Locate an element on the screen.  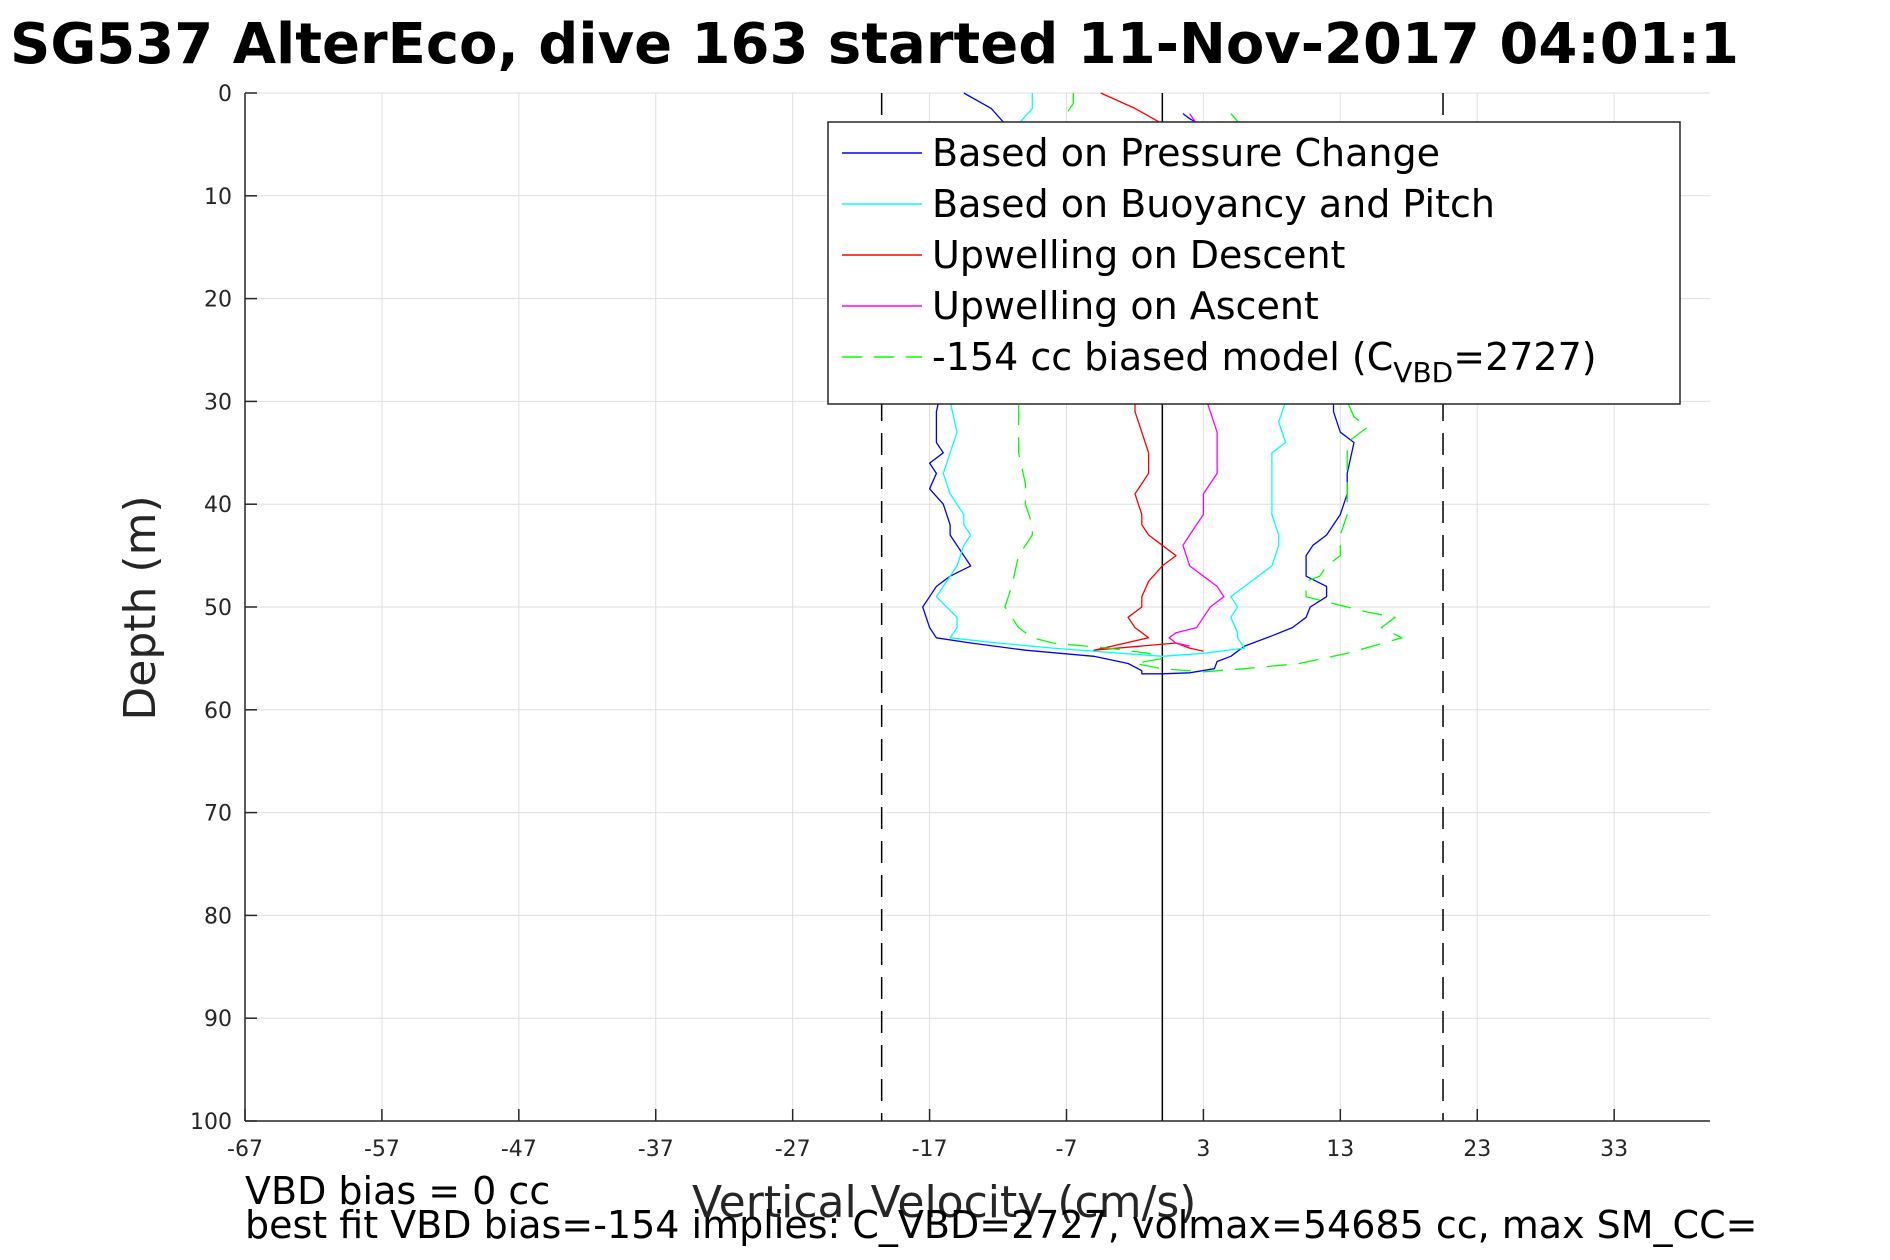
x-tick-label: -7 is located at coordinates (1067, 1149).